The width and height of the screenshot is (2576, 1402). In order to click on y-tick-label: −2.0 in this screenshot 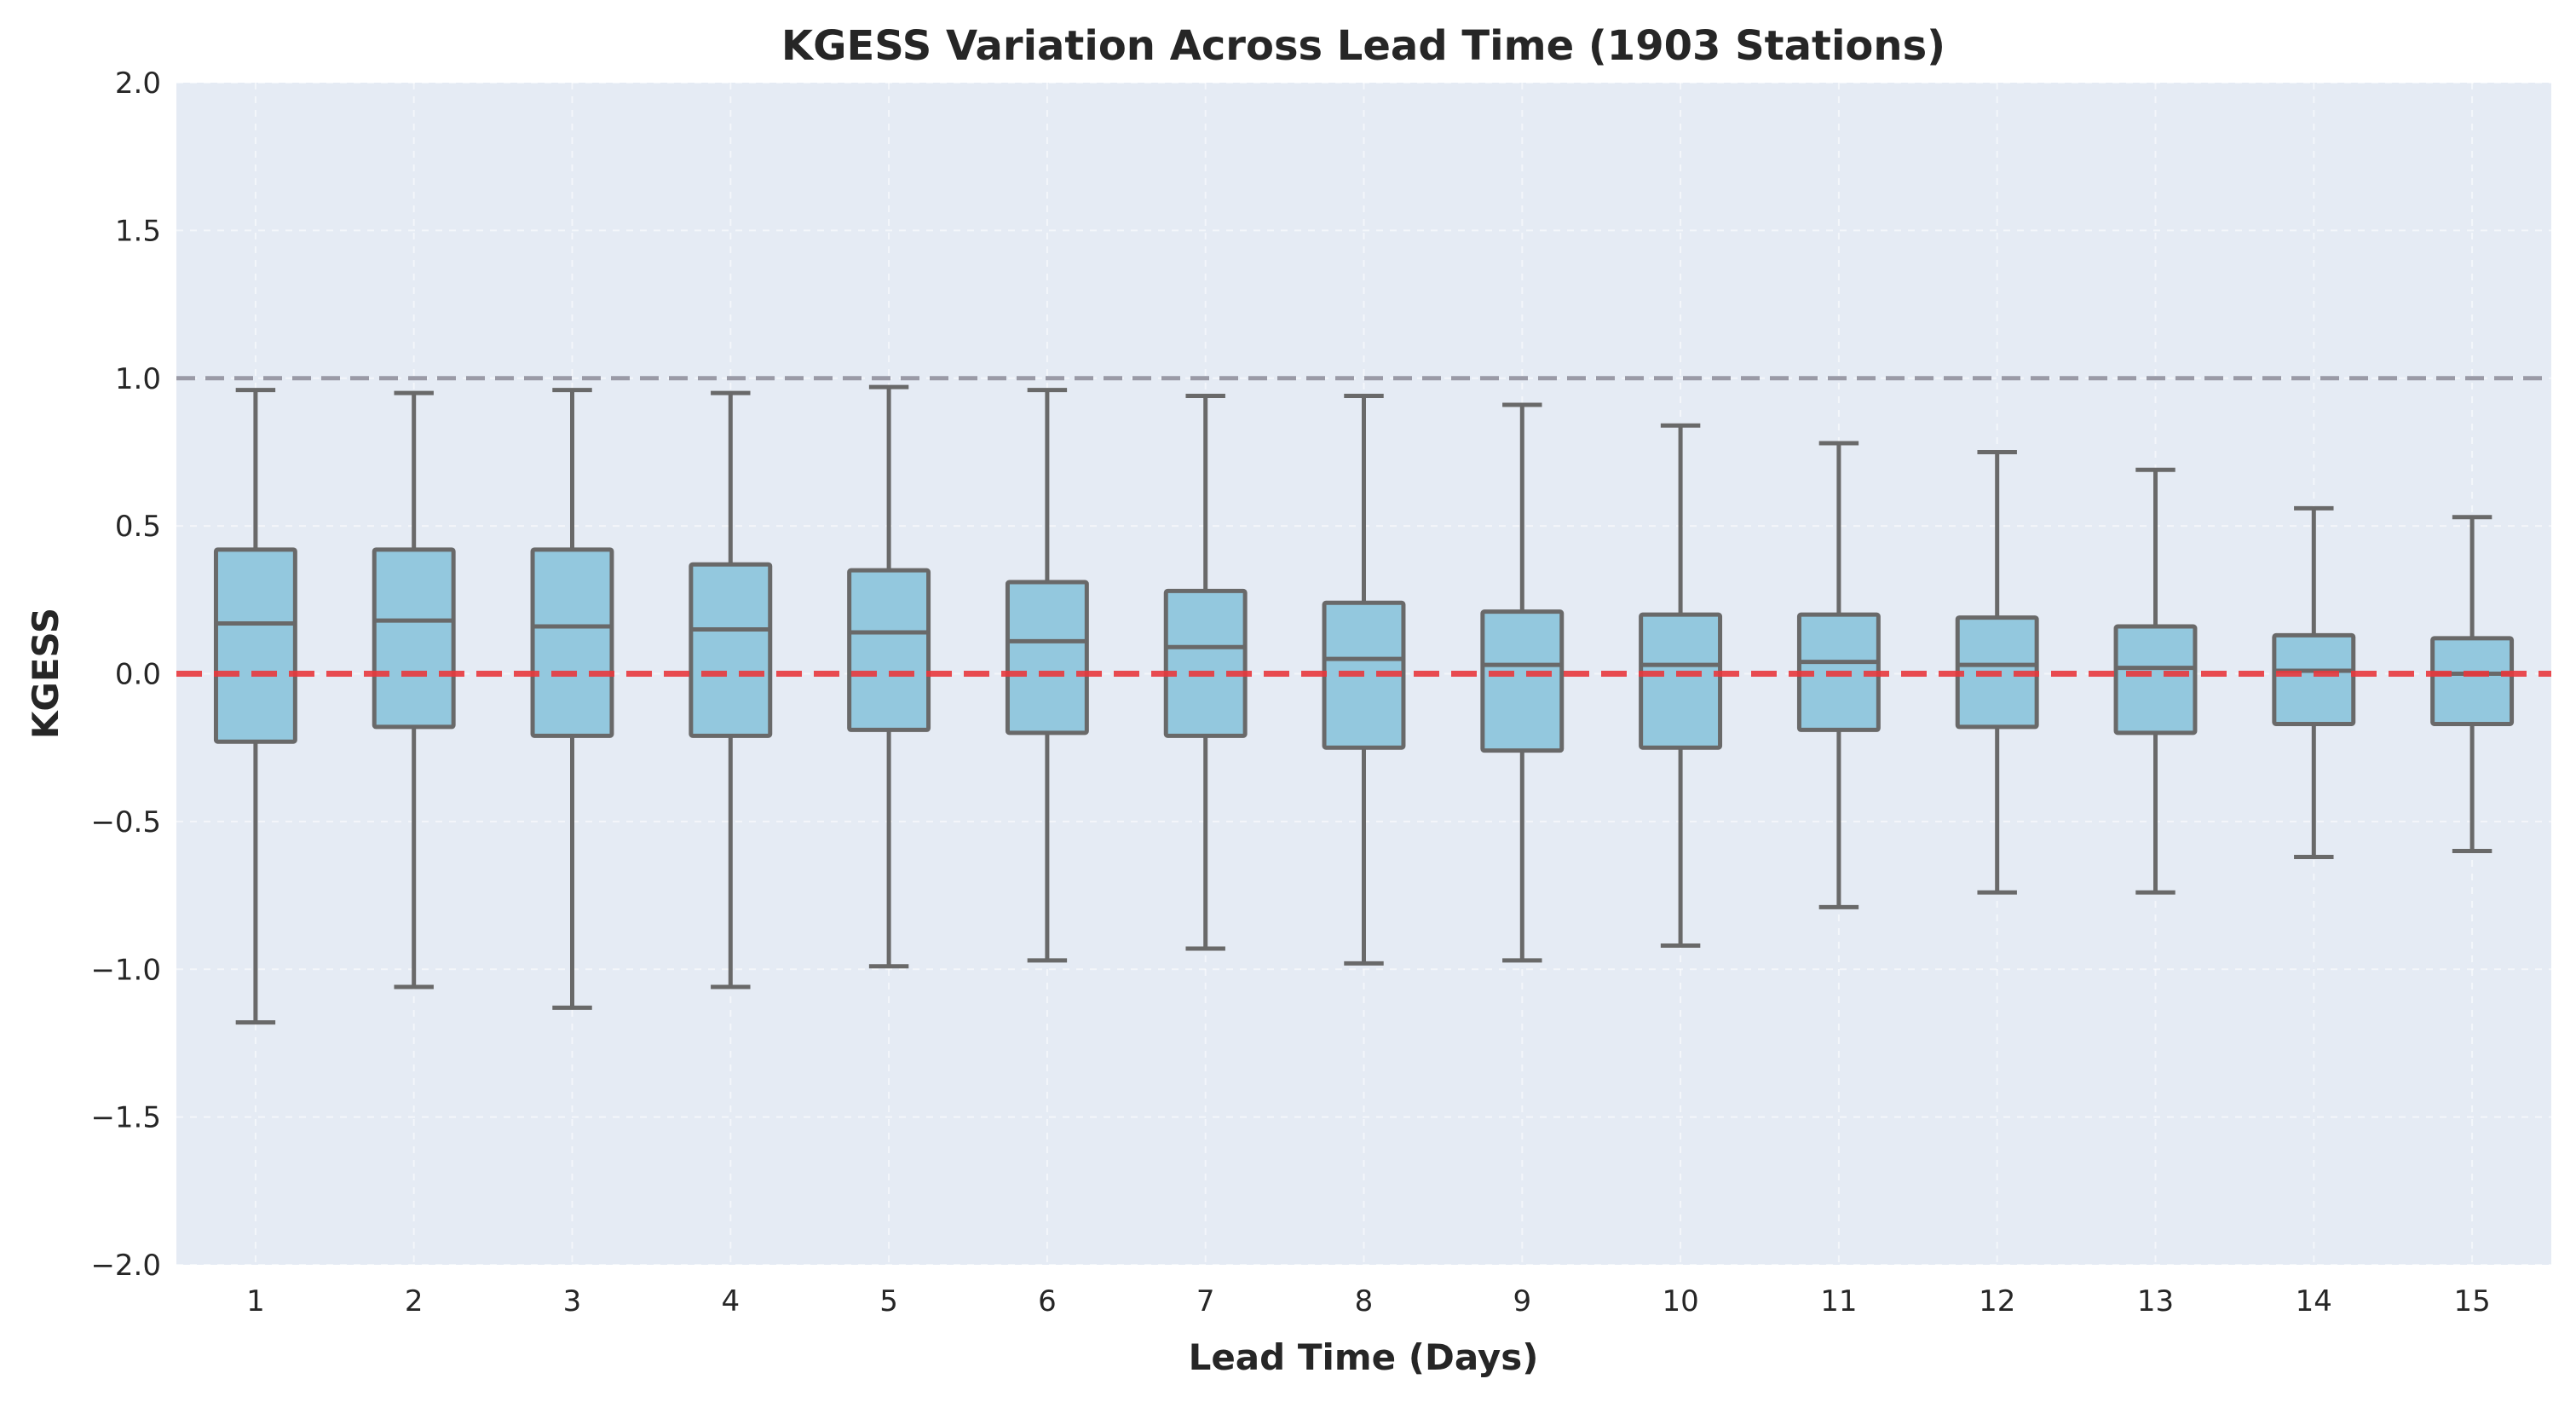, I will do `click(125, 1266)`.